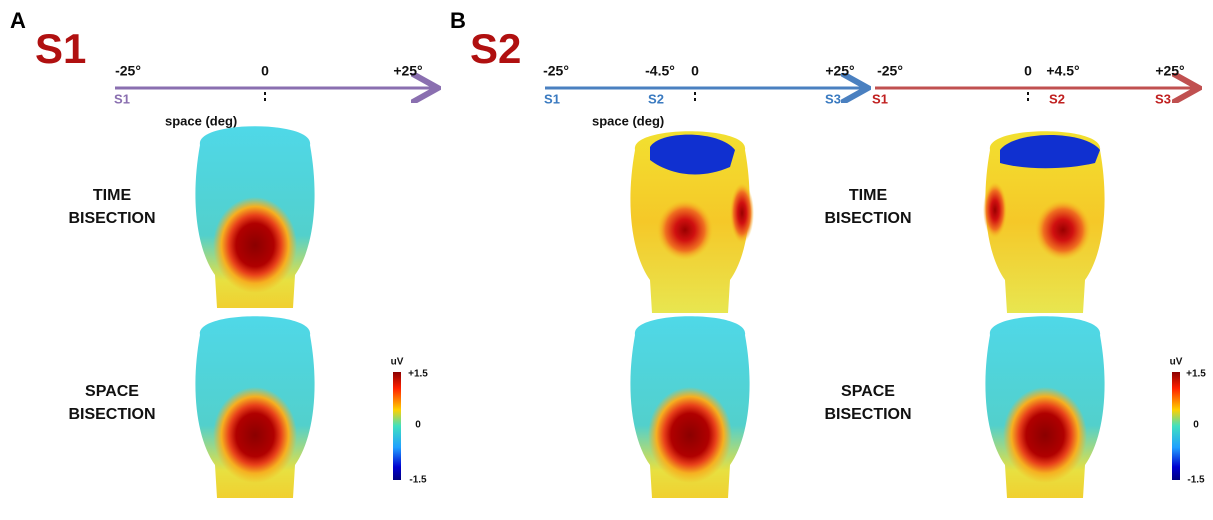  What do you see at coordinates (660, 71) in the screenshot?
I see `tick-label: -4.5°` at bounding box center [660, 71].